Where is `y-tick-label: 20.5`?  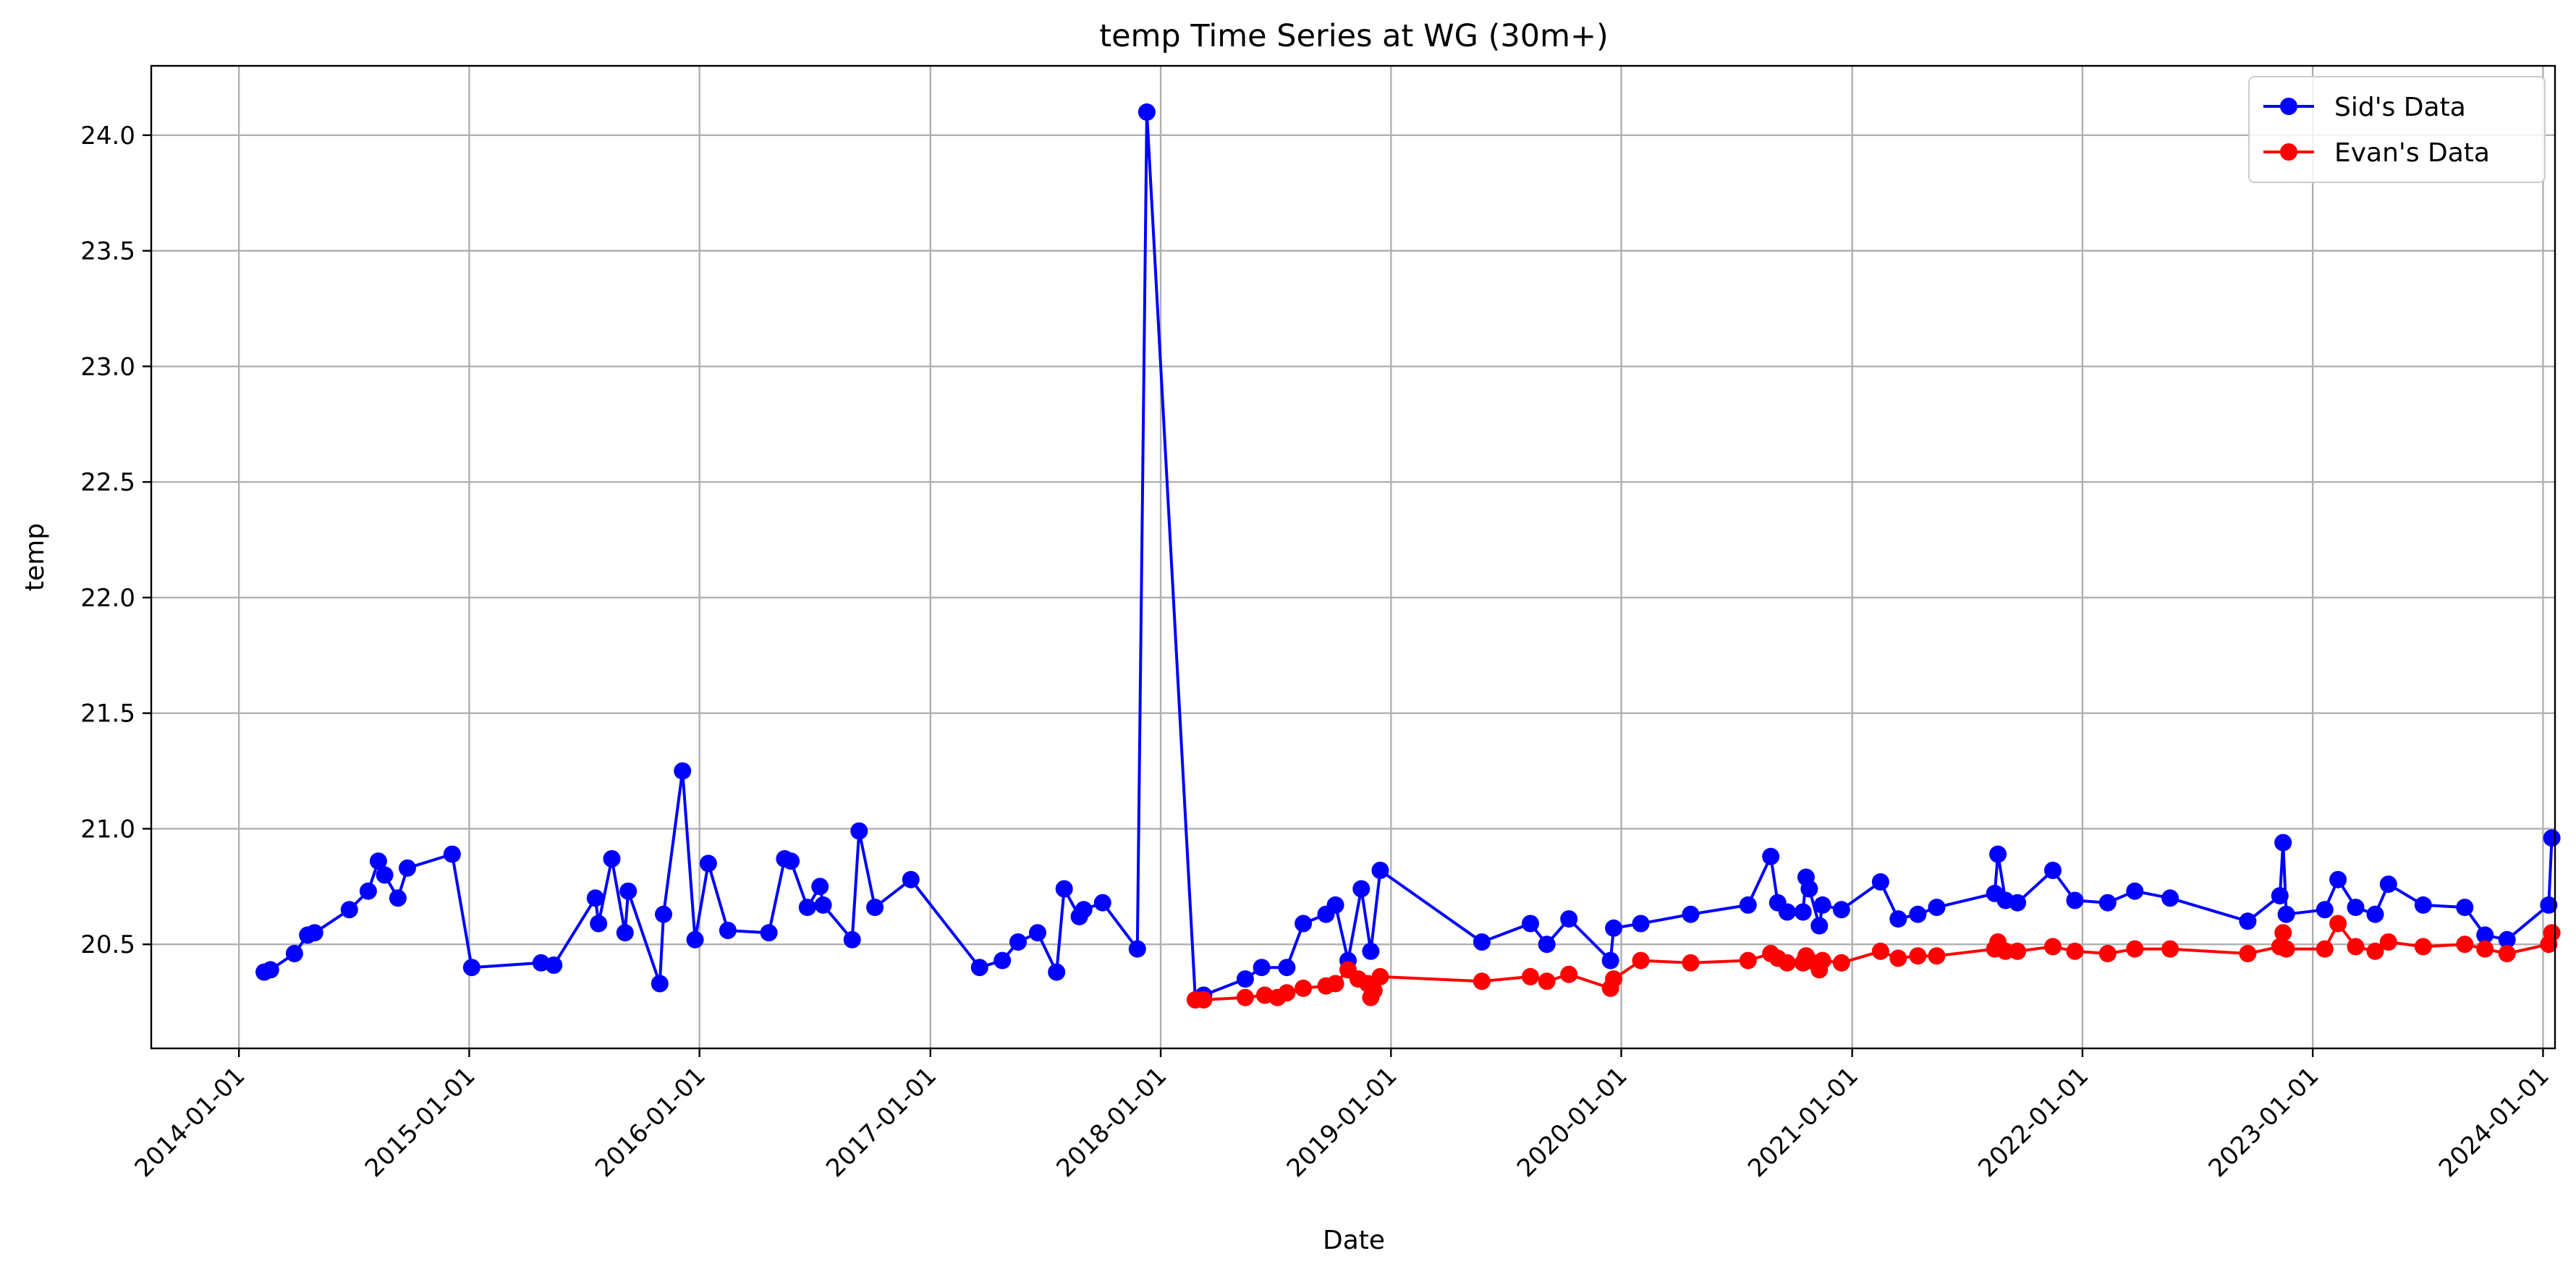 y-tick-label: 20.5 is located at coordinates (107, 944).